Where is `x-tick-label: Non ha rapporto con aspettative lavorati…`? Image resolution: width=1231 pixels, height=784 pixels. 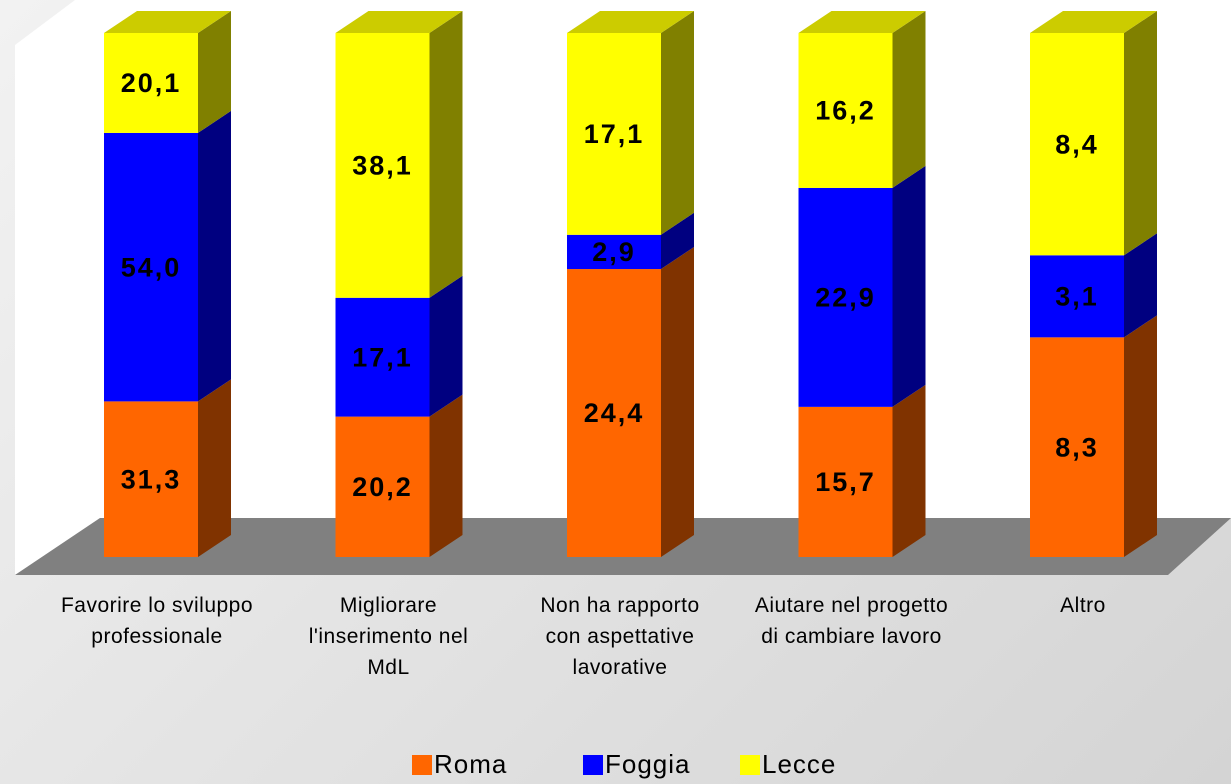 x-tick-label: Non ha rapporto con aspettative lavorati… is located at coordinates (620, 636).